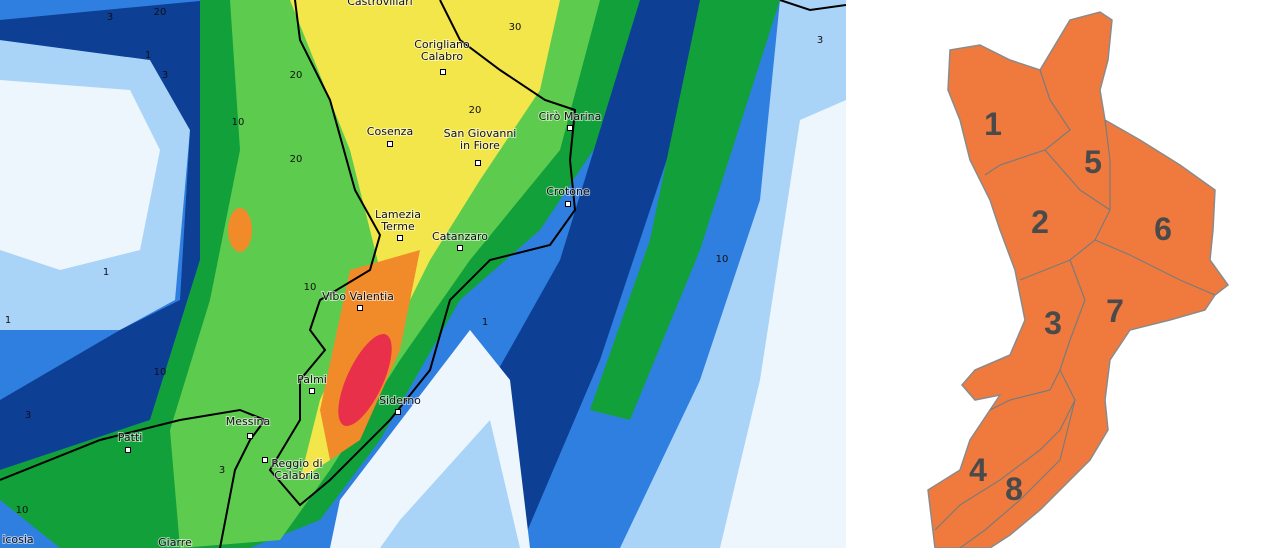 The image size is (1280, 548). Describe the element at coordinates (978, 470) in the screenshot. I see `zone-label: 4` at that location.